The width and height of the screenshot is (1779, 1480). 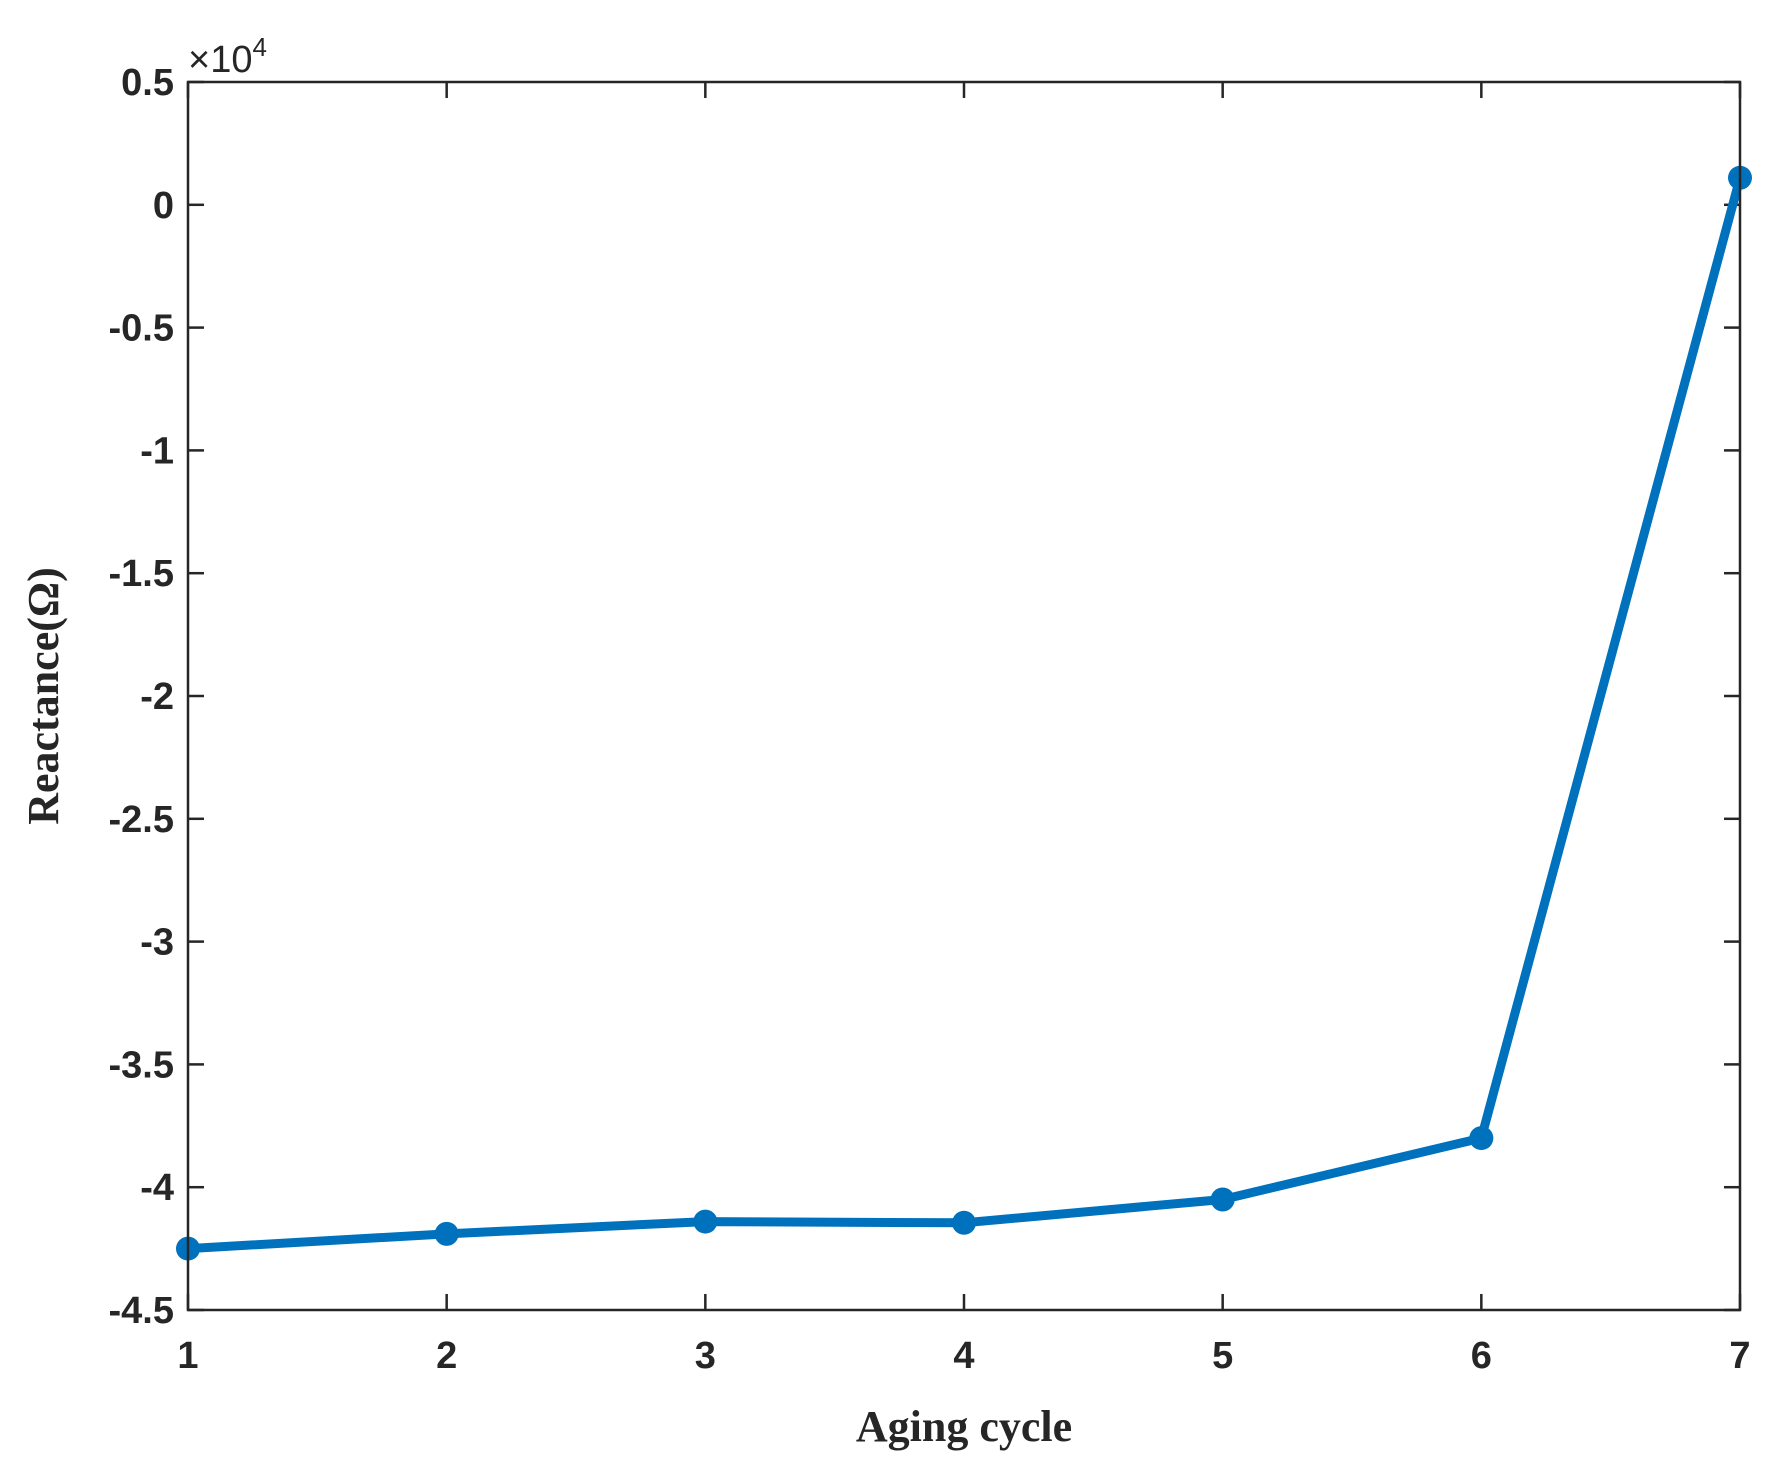 What do you see at coordinates (141, 1311) in the screenshot?
I see `y-tick-label: -4.5` at bounding box center [141, 1311].